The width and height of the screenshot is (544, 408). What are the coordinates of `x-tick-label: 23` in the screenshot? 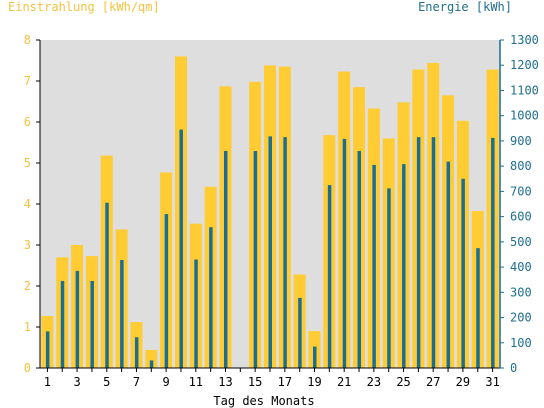 It's located at (374, 382).